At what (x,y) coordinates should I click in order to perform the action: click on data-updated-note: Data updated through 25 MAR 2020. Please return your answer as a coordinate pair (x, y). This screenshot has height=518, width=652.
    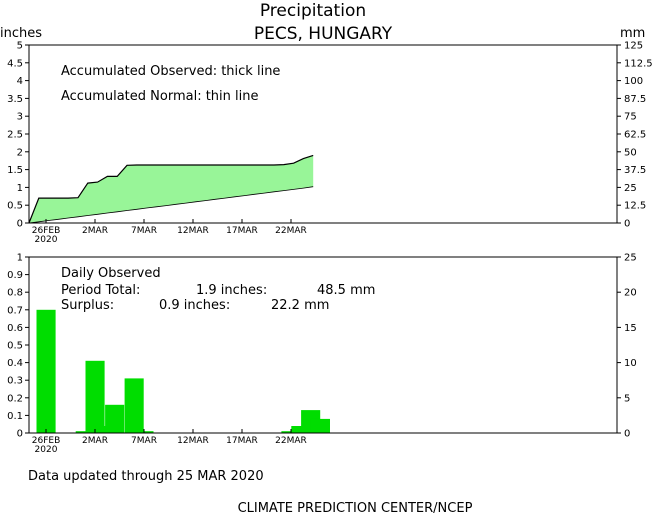
    Looking at the image, I should click on (146, 476).